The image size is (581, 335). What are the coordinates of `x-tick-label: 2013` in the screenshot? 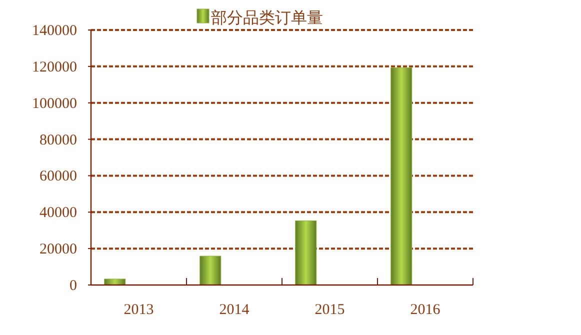 It's located at (139, 310).